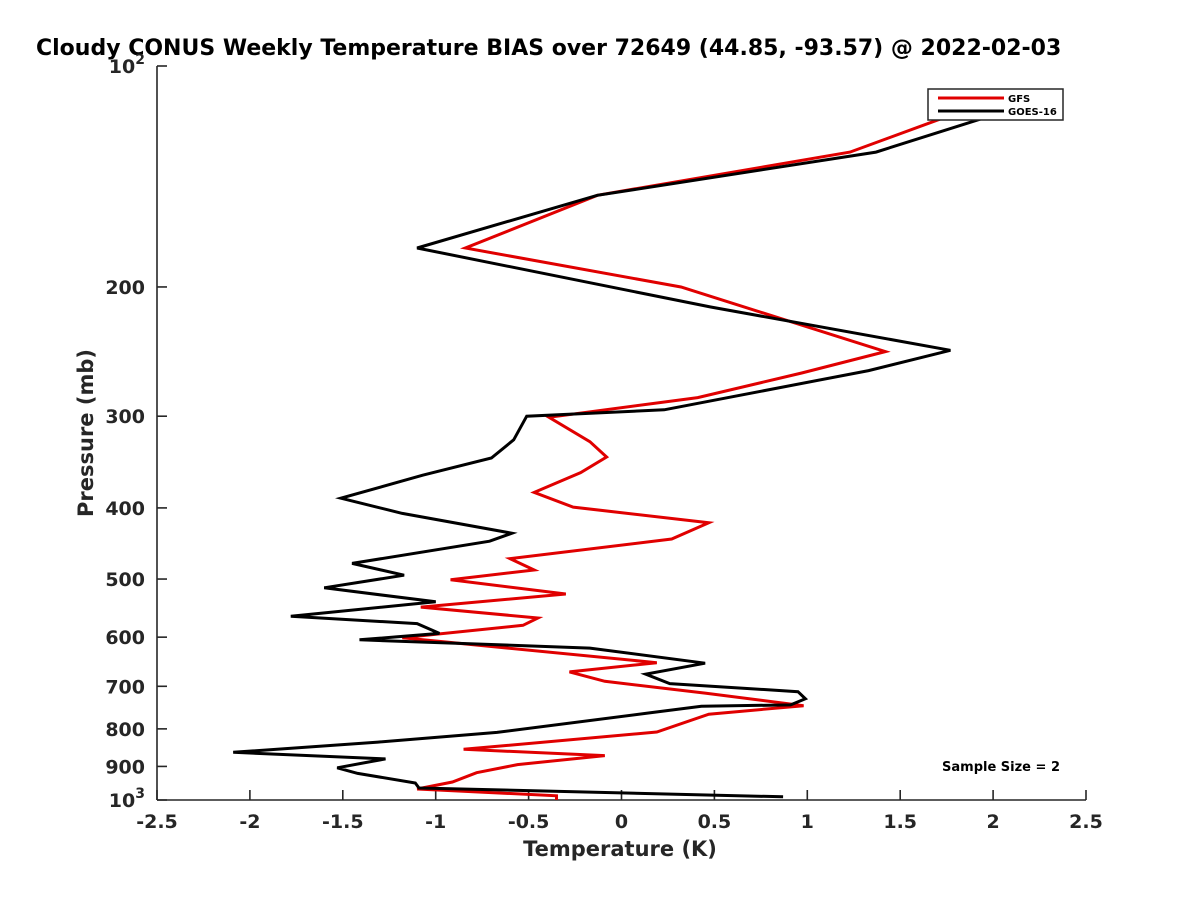 The height and width of the screenshot is (900, 1200). Describe the element at coordinates (125, 730) in the screenshot. I see `y-tick-label: 800` at that location.